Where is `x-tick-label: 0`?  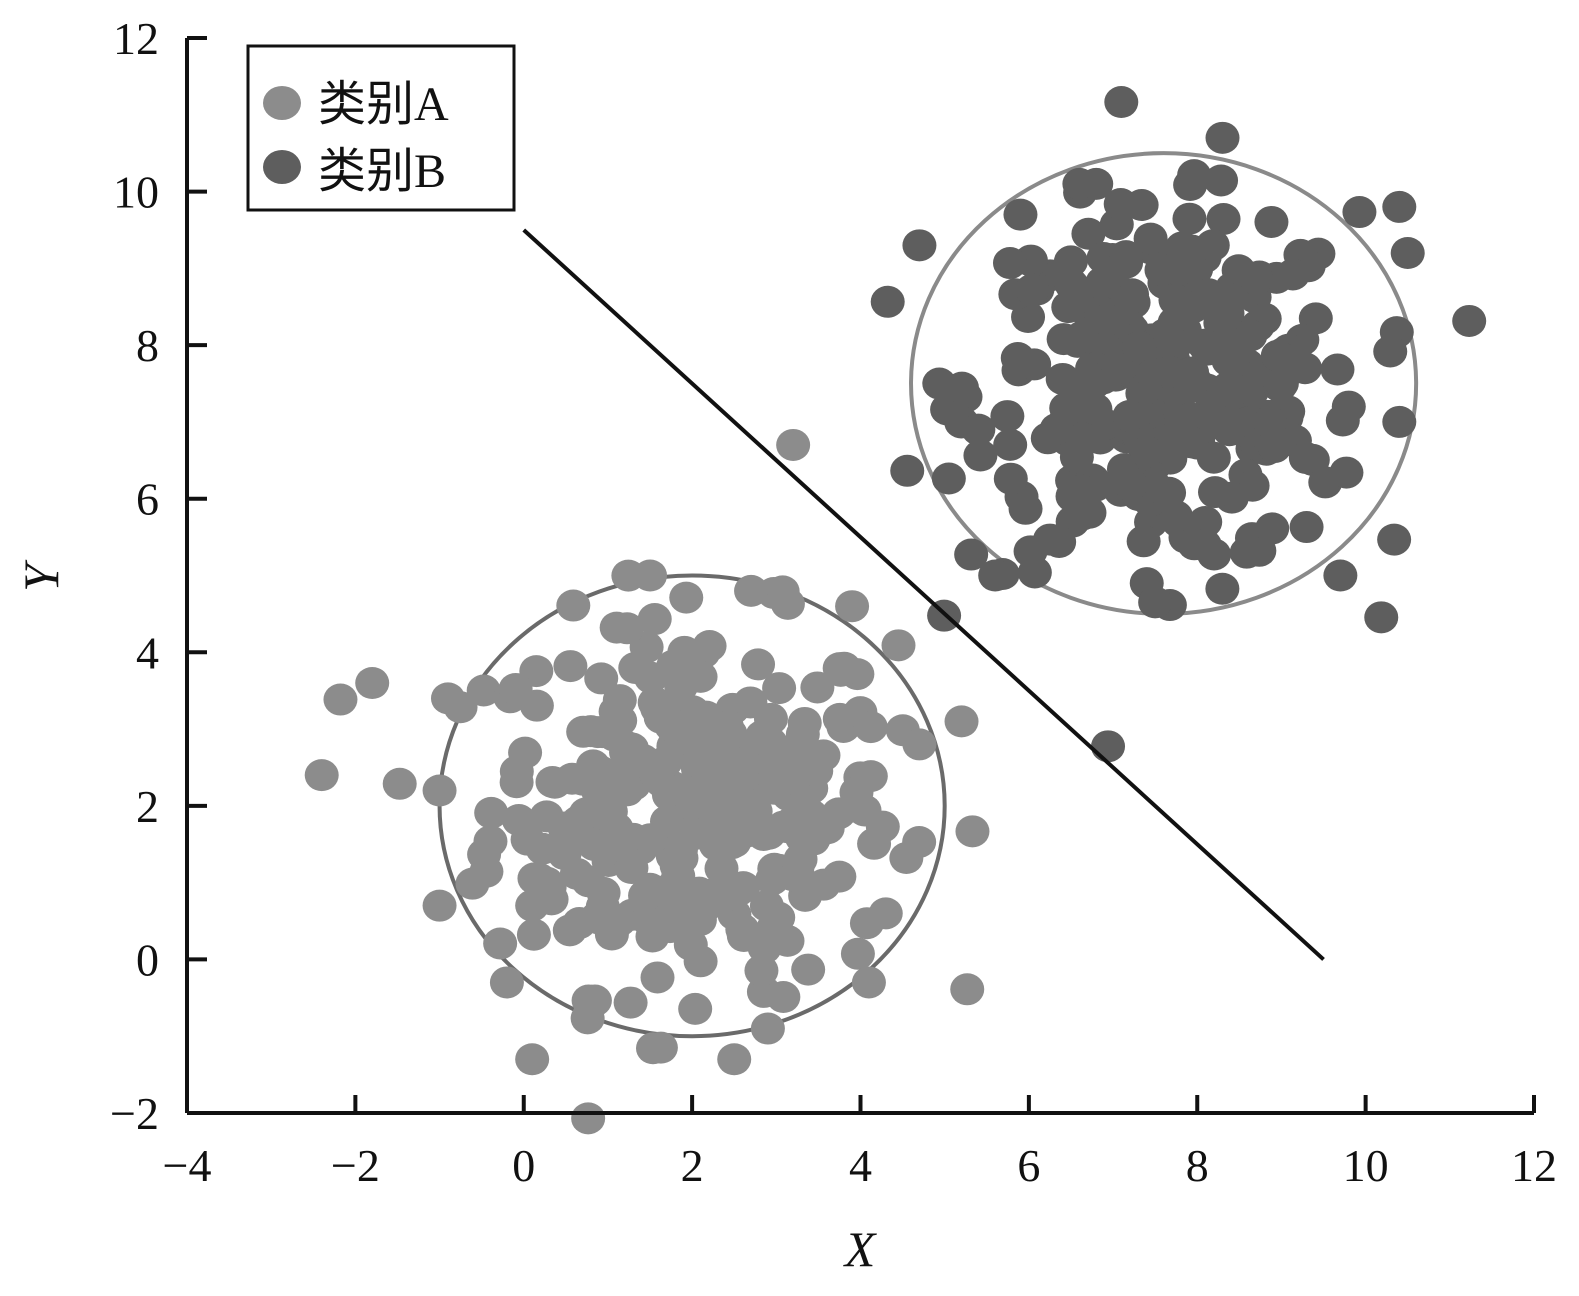 x-tick-label: 0 is located at coordinates (523, 1165).